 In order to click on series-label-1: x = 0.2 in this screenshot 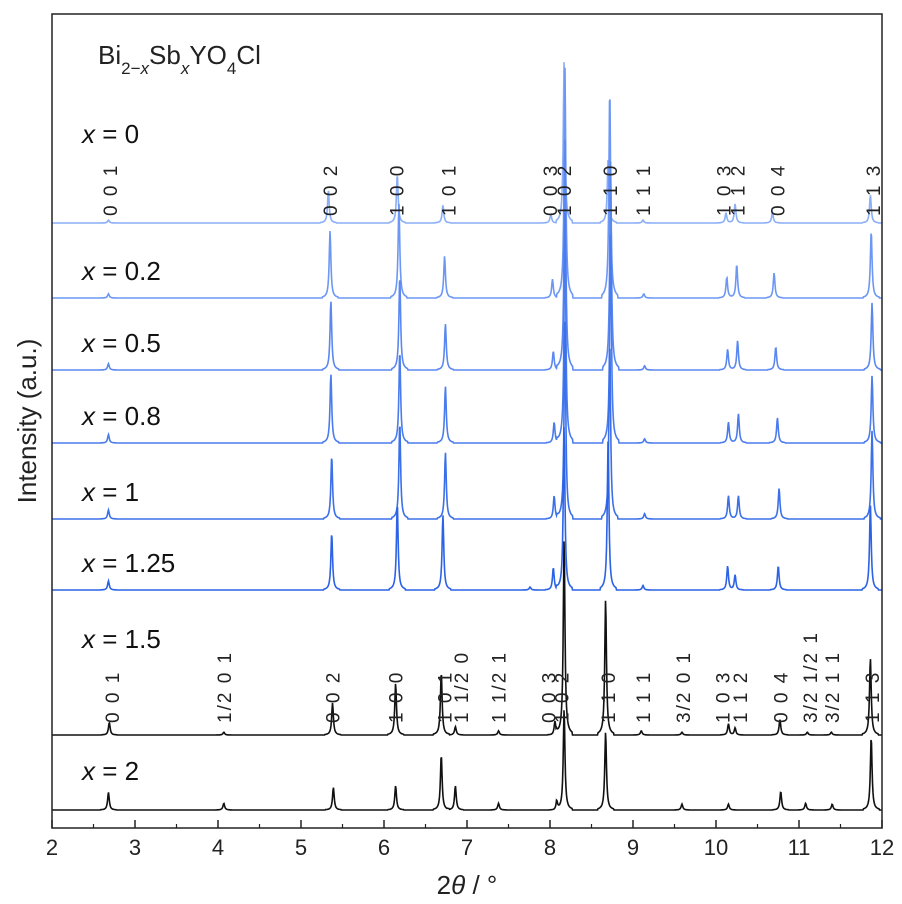, I will do `click(120, 271)`.